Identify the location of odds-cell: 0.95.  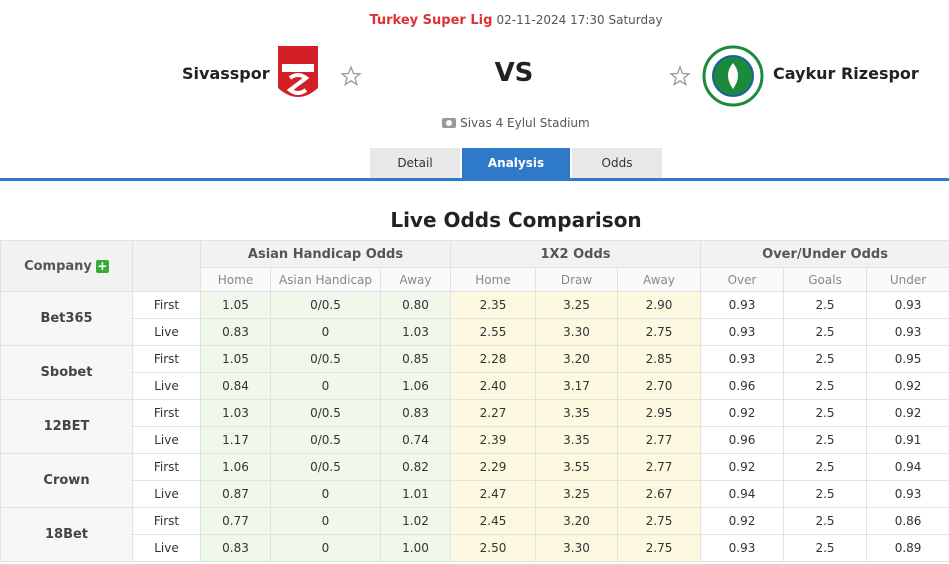
(907, 359).